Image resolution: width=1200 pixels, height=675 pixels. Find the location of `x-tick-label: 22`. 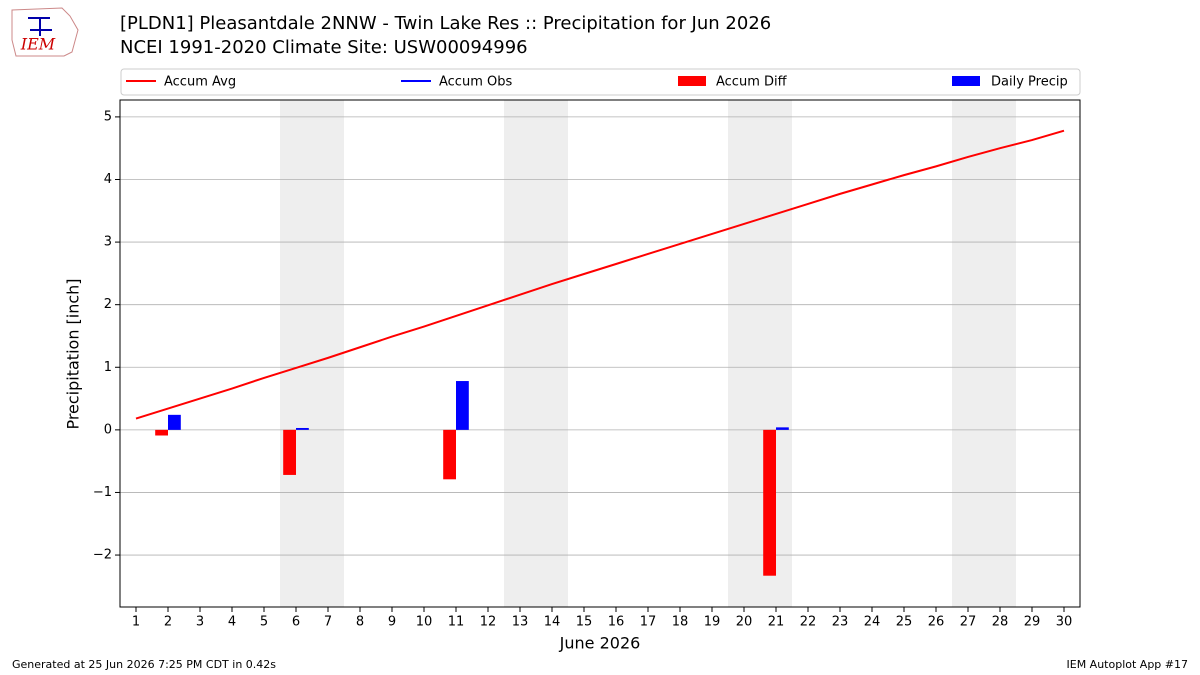

x-tick-label: 22 is located at coordinates (808, 622).